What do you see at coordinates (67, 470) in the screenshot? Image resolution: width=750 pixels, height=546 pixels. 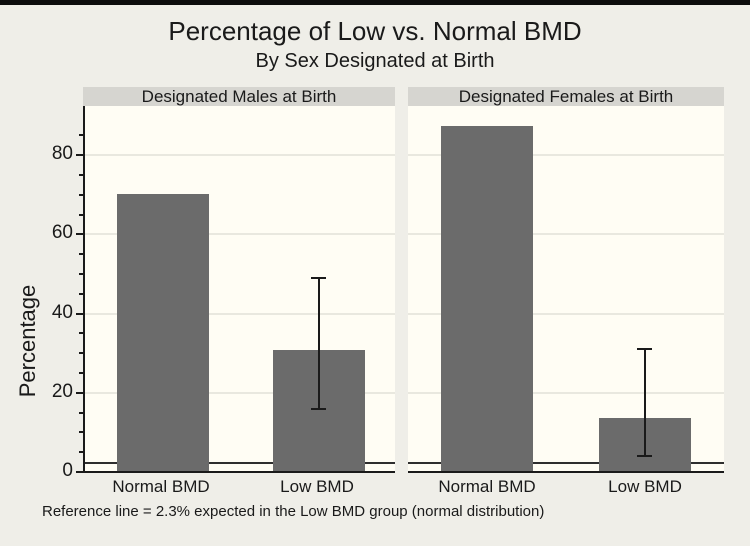 I see `y-tick-label: 0` at bounding box center [67, 470].